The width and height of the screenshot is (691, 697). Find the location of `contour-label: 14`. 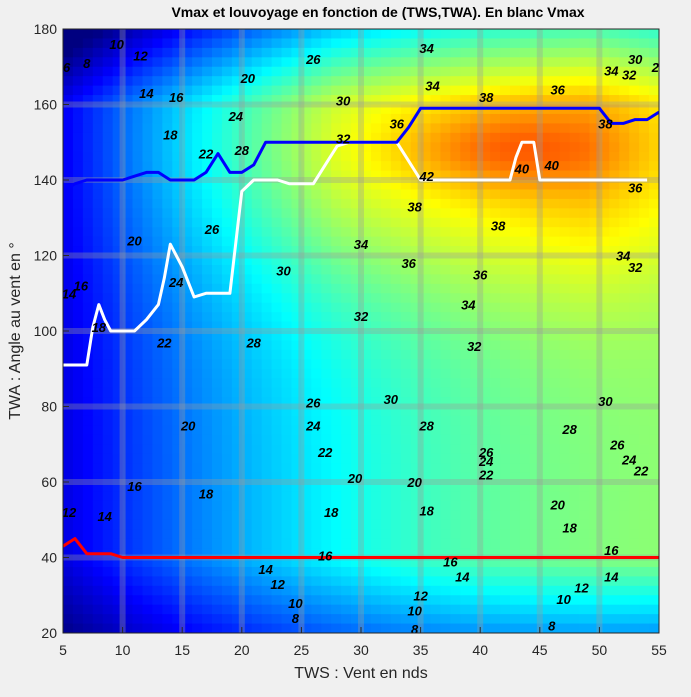

contour-label: 14 is located at coordinates (462, 576).